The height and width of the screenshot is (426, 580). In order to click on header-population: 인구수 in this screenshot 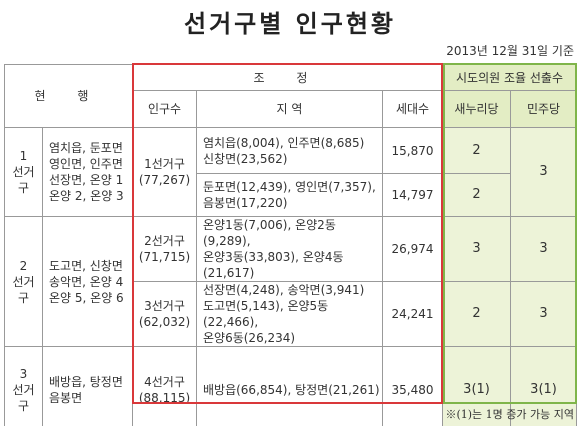, I will do `click(164, 109)`.